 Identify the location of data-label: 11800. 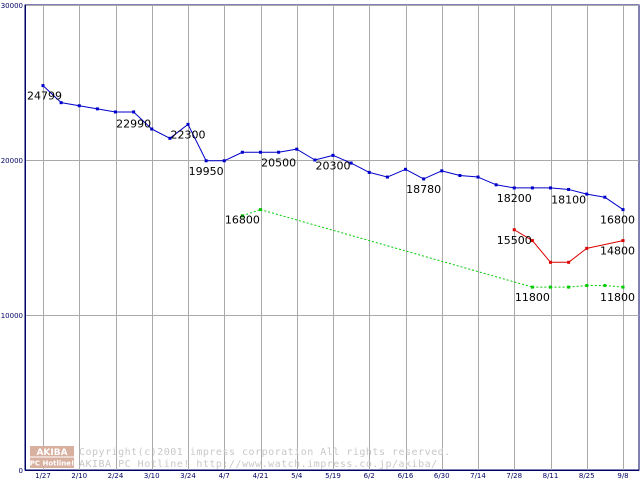
(617, 297).